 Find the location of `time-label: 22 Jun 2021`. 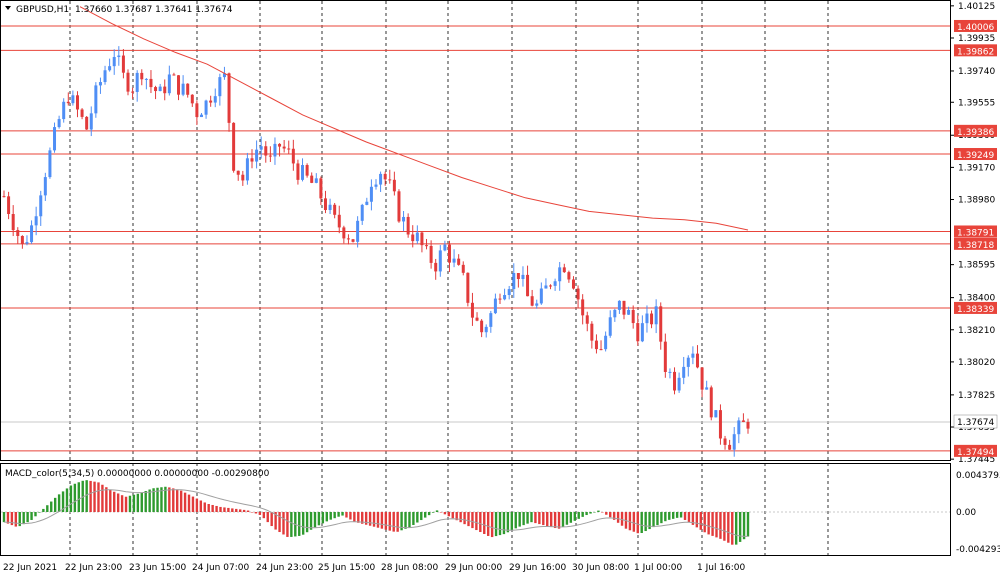

time-label: 22 Jun 2021 is located at coordinates (30, 568).